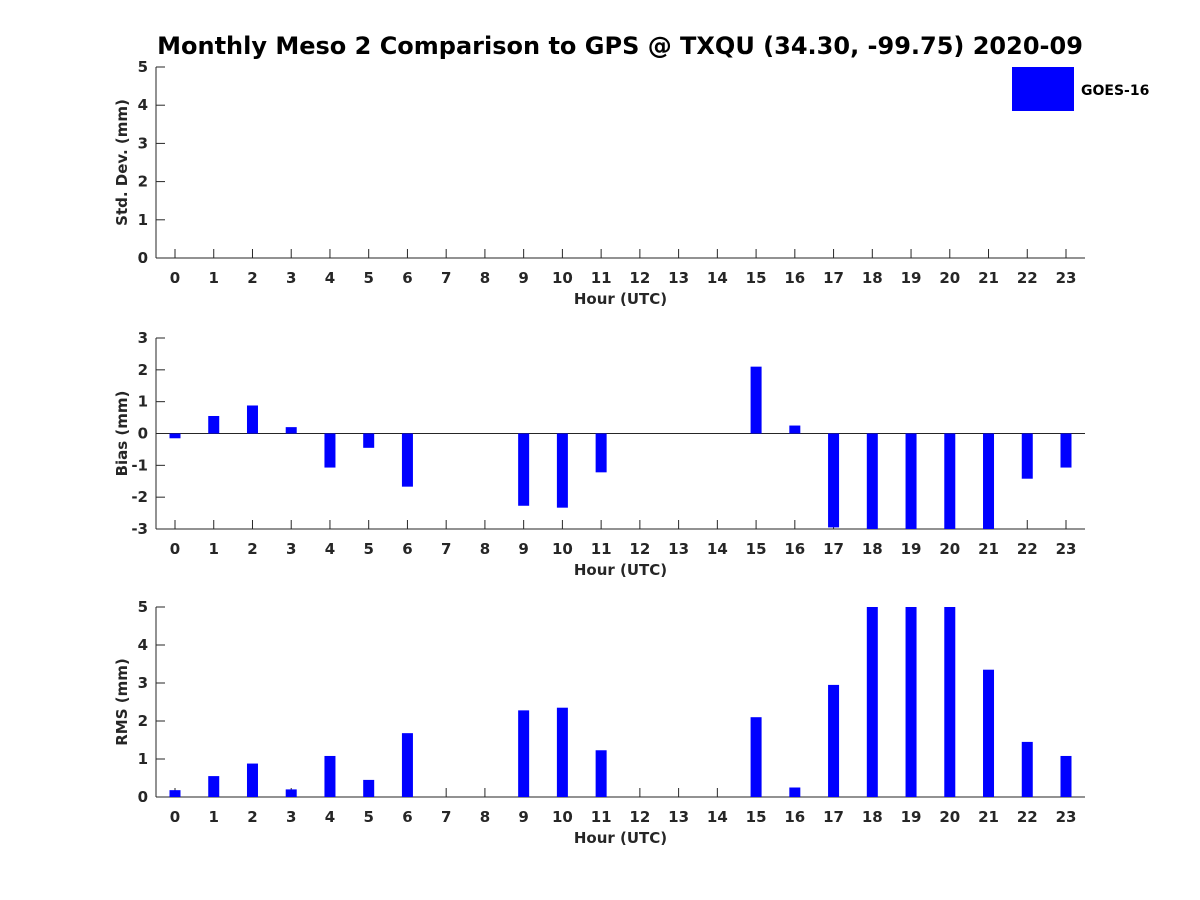 This screenshot has height=900, width=1200. I want to click on x-tick-label: 8, so click(485, 278).